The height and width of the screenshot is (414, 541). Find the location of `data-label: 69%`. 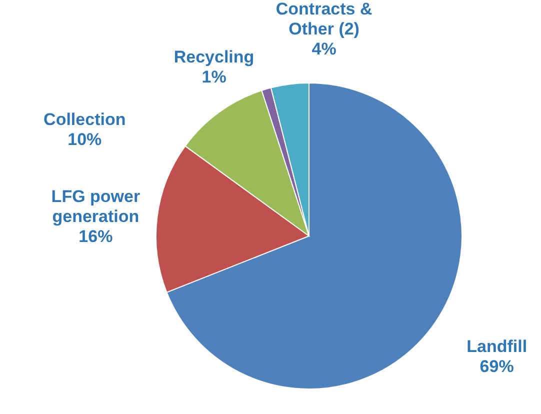

data-label: 69% is located at coordinates (497, 366).